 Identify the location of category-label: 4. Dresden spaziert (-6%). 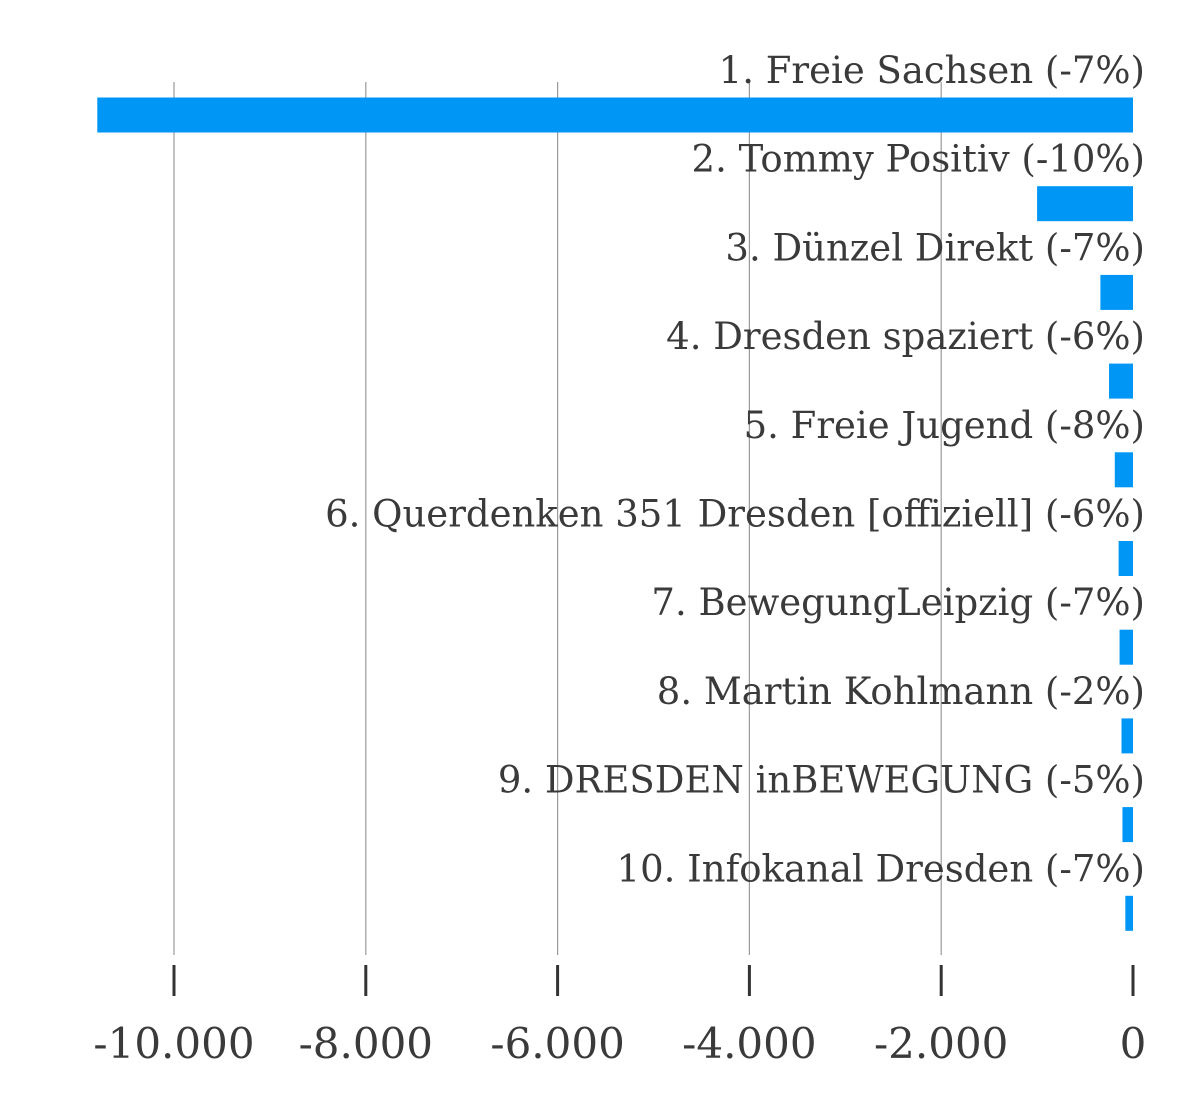
(905, 336).